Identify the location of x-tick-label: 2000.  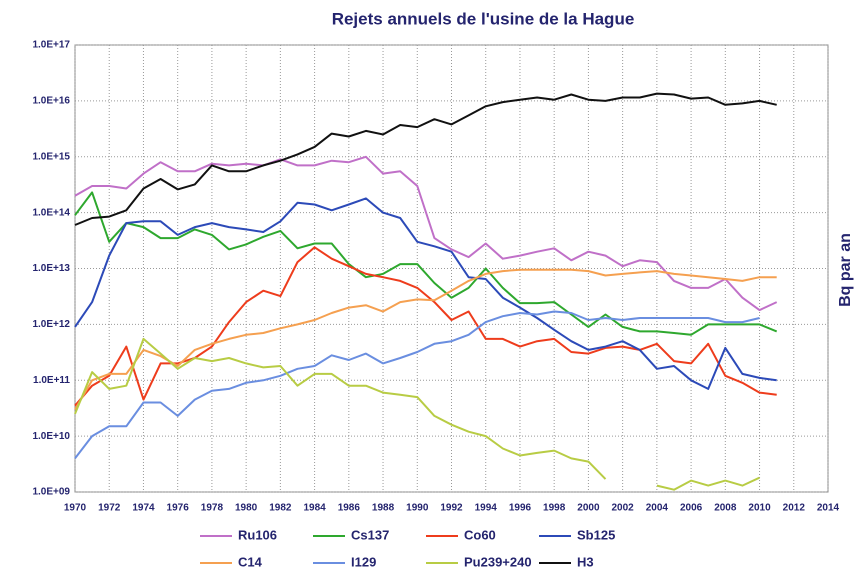
(588, 508).